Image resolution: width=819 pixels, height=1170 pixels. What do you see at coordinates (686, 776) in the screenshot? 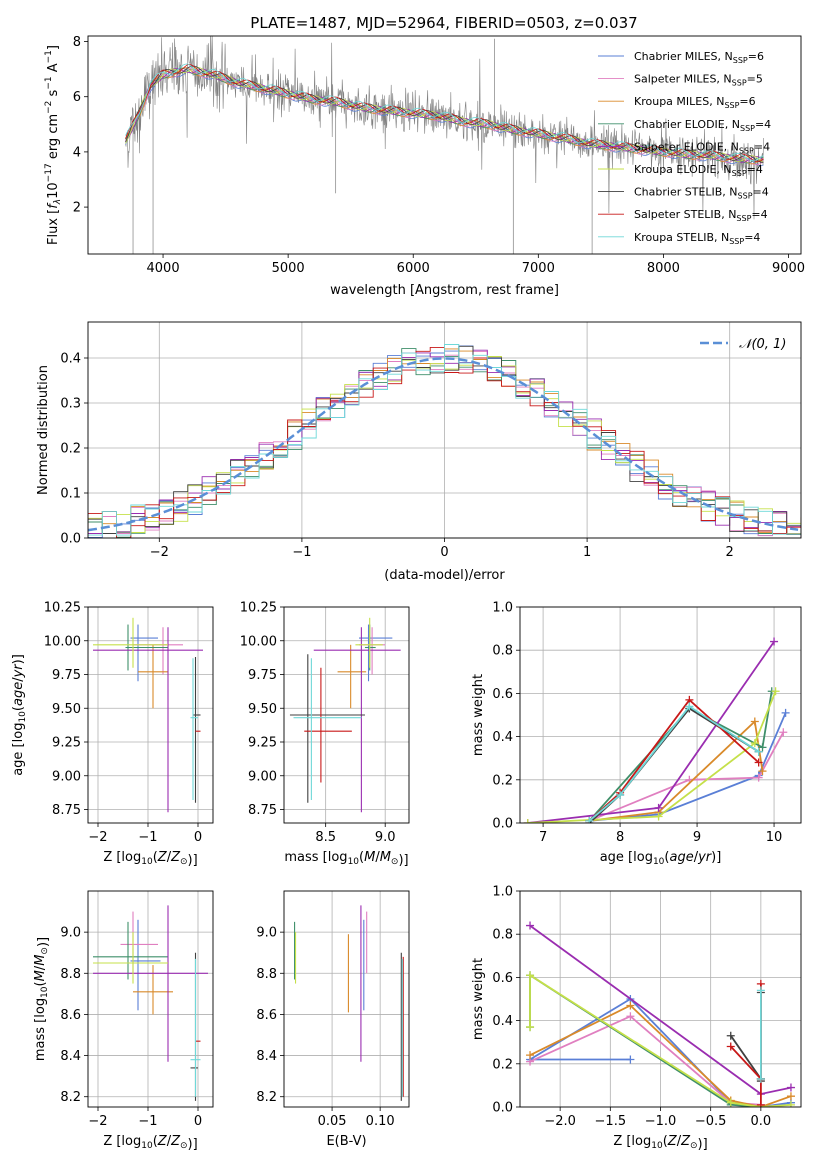
I see `line-salpeter_miles` at bounding box center [686, 776].